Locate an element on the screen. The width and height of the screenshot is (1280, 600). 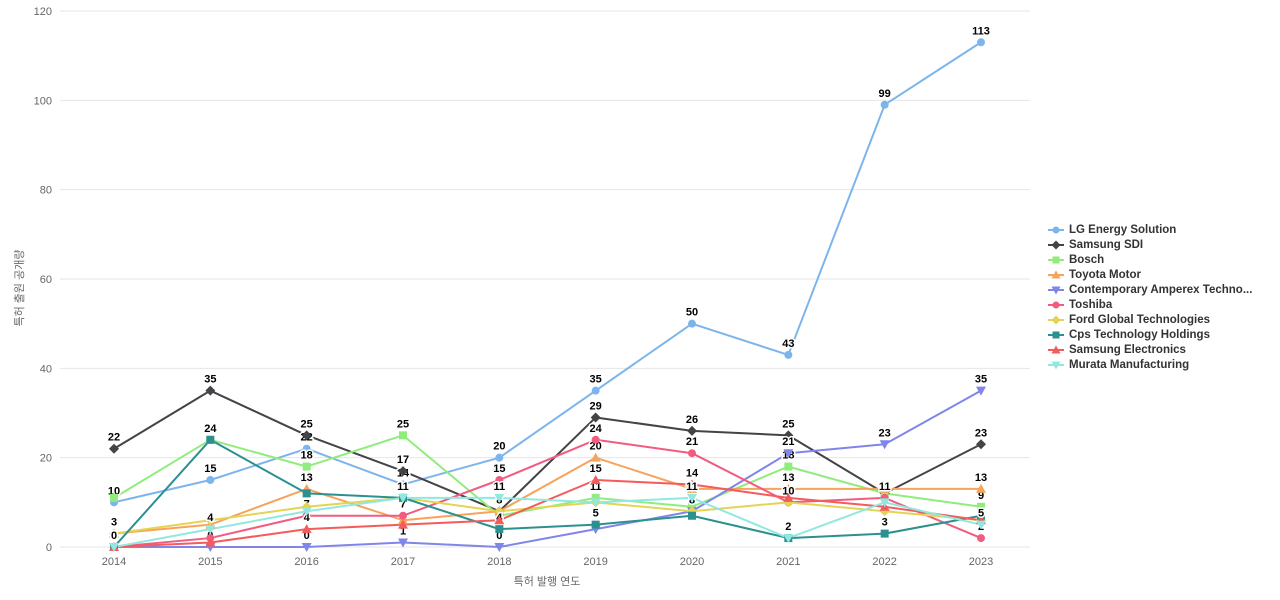
legend-item-6: Ford Global Technologies is located at coordinates (1150, 319).